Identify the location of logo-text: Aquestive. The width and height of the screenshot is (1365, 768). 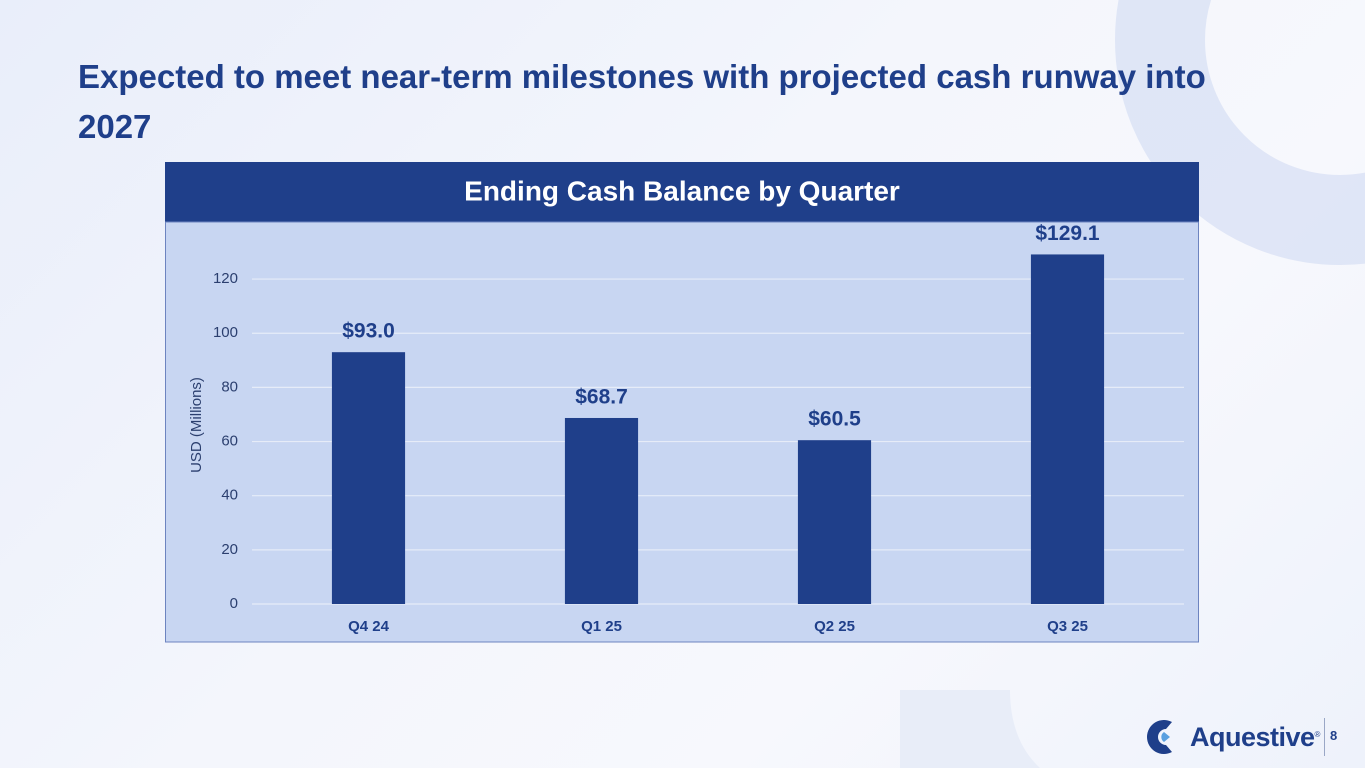
(1252, 736).